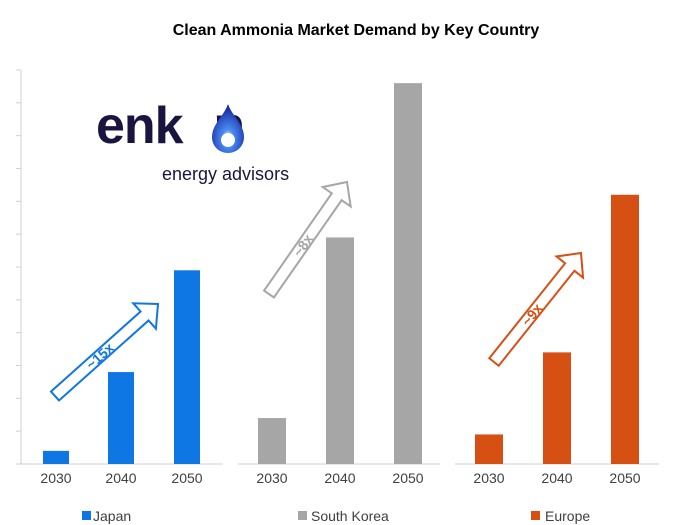  I want to click on bar-europe-2030, so click(489, 449).